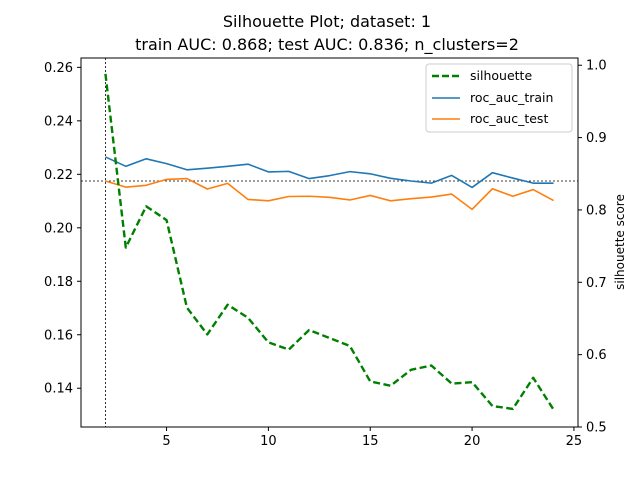 The width and height of the screenshot is (640, 480). What do you see at coordinates (596, 283) in the screenshot?
I see `right-y-tick-label: 0.7` at bounding box center [596, 283].